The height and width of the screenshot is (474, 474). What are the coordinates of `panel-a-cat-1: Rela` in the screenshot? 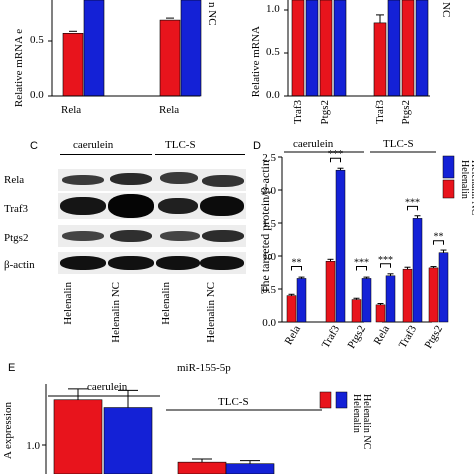 It's located at (169, 110).